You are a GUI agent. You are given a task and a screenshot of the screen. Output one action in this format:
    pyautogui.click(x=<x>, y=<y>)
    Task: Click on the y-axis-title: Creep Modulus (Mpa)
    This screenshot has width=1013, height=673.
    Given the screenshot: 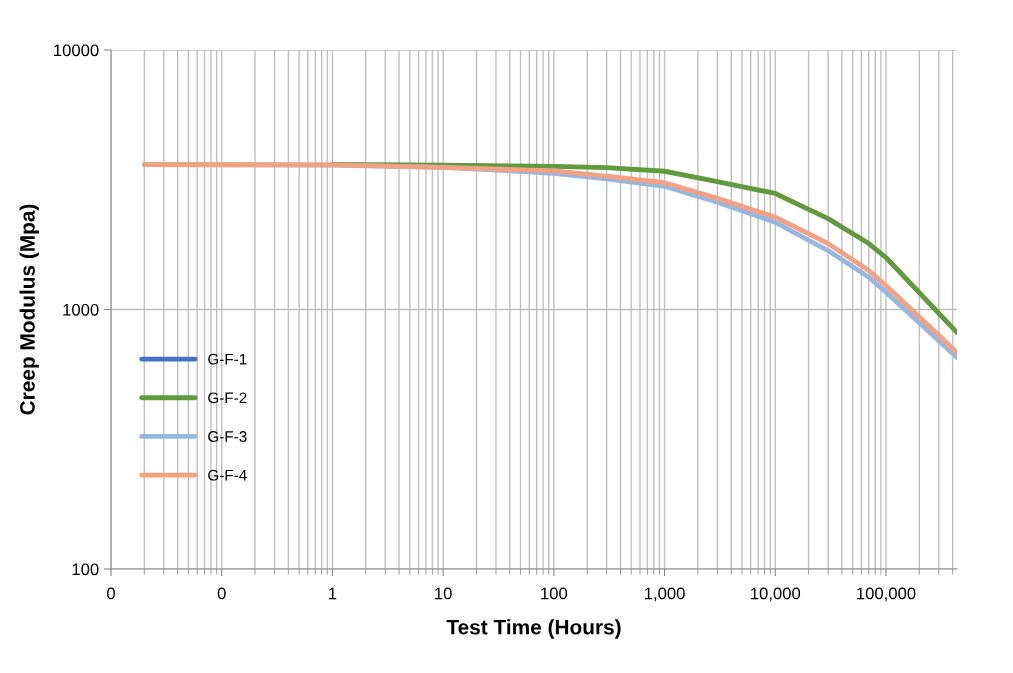 What is the action you would take?
    pyautogui.click(x=29, y=309)
    